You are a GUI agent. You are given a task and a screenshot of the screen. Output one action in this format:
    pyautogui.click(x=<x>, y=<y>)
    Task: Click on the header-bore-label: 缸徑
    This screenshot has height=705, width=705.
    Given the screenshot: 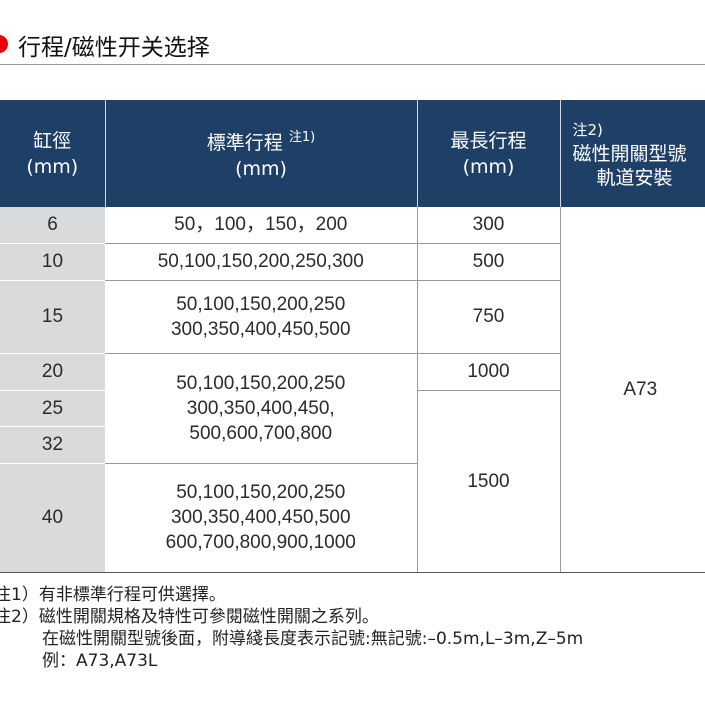 What is the action you would take?
    pyautogui.click(x=52, y=140)
    